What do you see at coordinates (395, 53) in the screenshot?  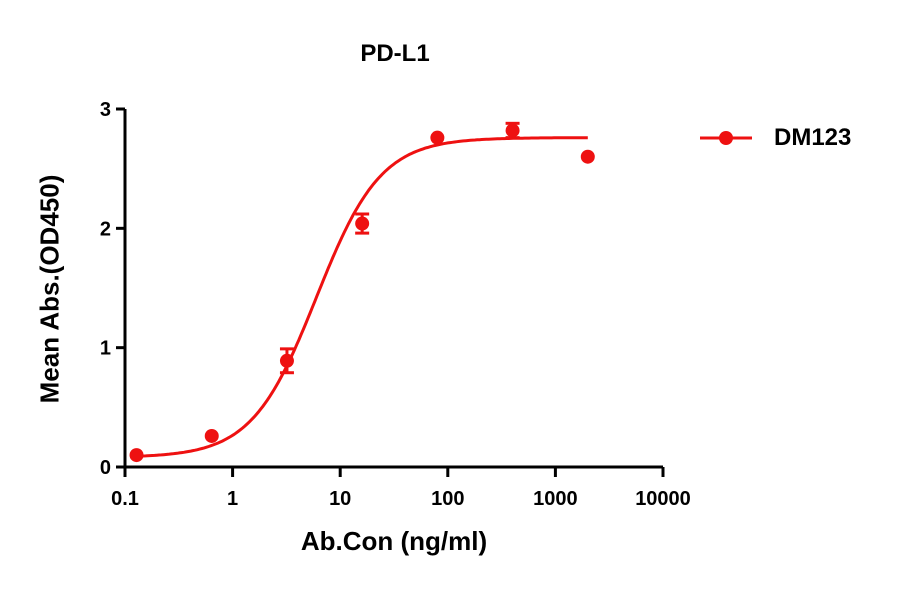 I see `chart-title: PD-L1` at bounding box center [395, 53].